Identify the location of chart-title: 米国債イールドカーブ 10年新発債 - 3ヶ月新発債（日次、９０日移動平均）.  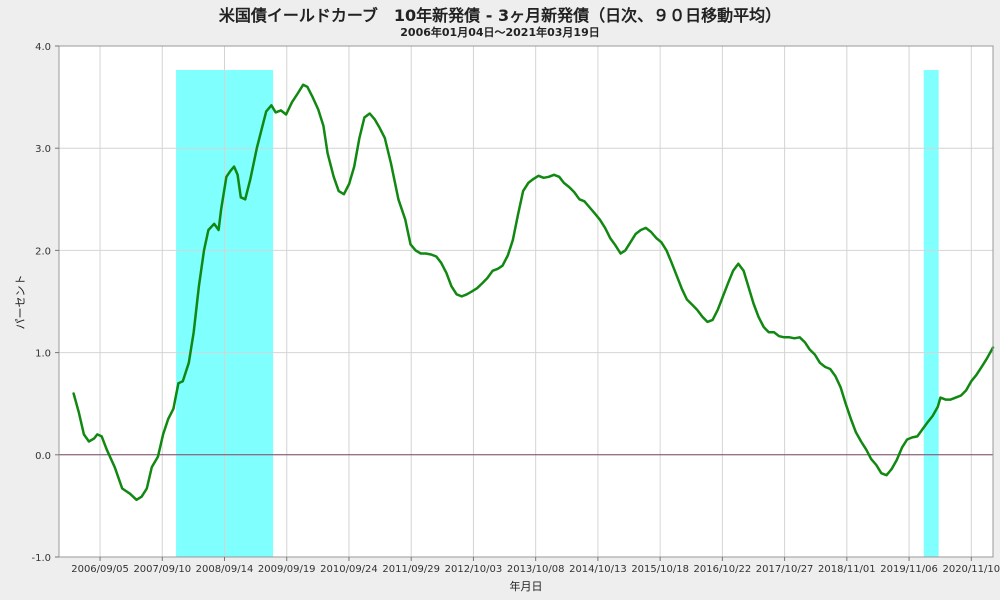
(500, 15).